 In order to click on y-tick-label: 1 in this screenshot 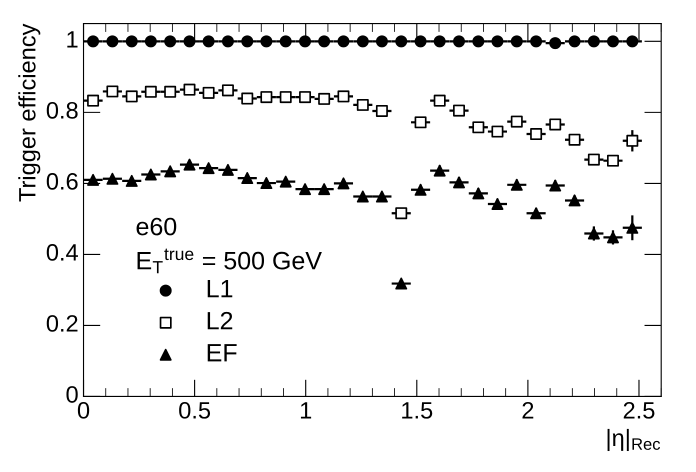, I will do `click(72, 39)`.